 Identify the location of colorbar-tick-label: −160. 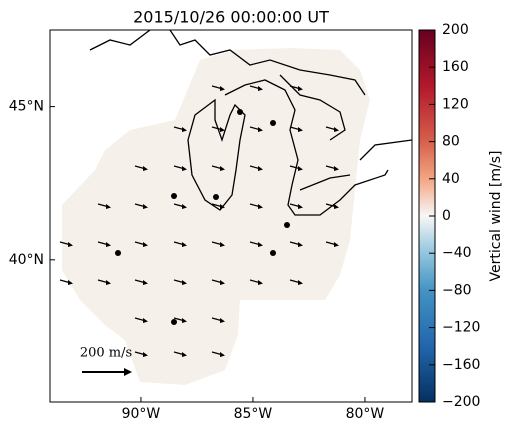
(461, 365).